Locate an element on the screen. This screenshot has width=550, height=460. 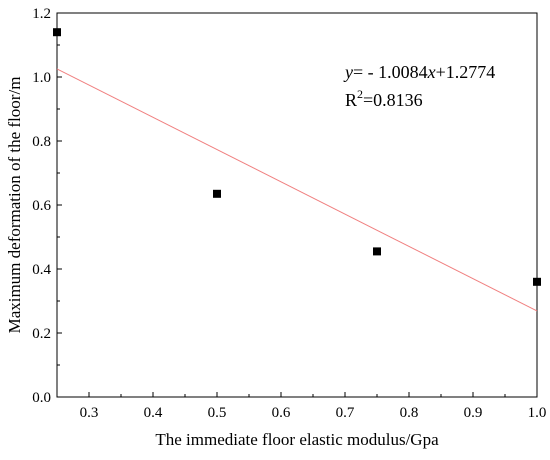
y-tick-label-6: 1.2 is located at coordinates (41, 14).